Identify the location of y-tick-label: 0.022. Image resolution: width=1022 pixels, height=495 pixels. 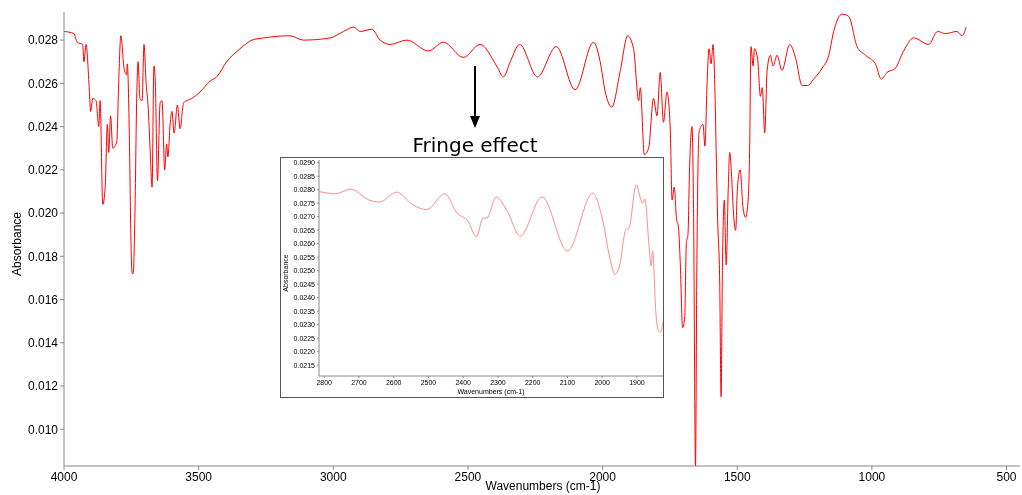
(43, 170).